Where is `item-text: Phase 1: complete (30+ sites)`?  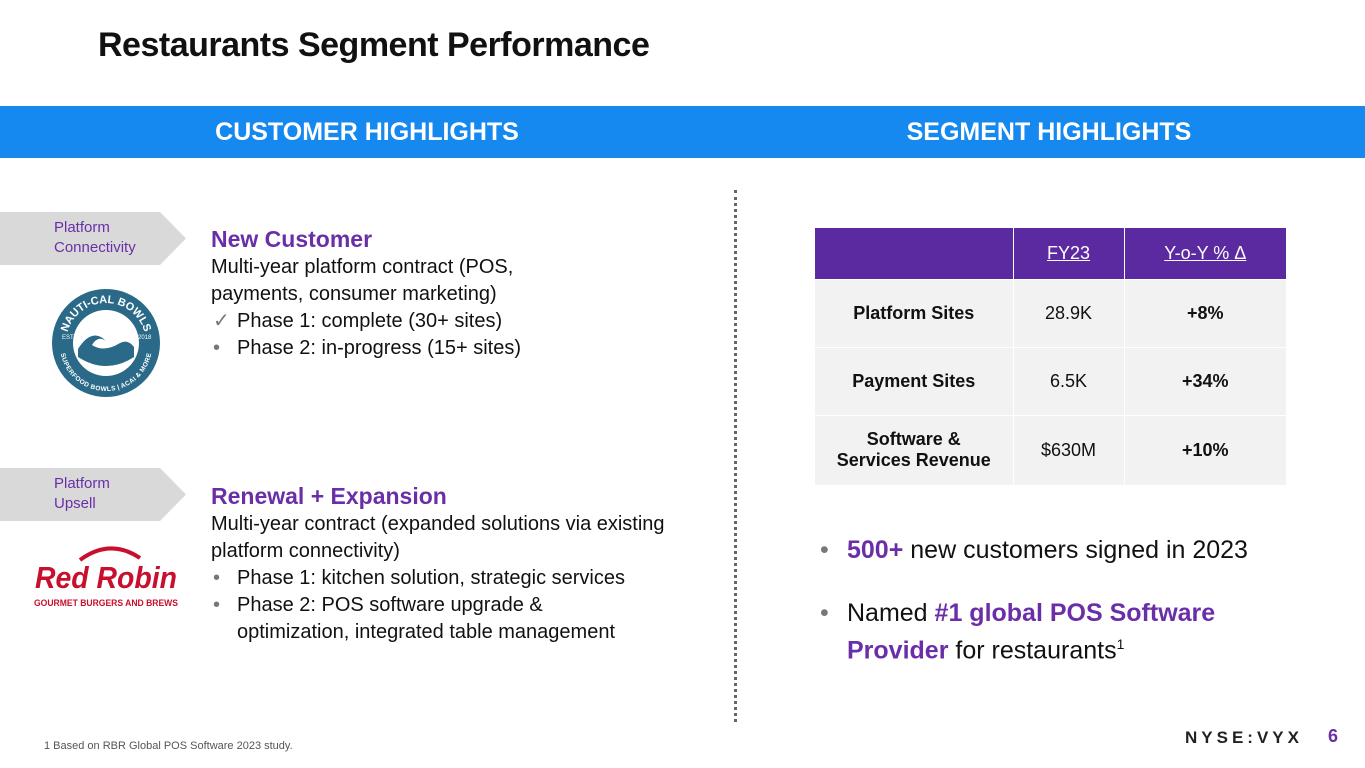
item-text: Phase 1: complete (30+ sites) is located at coordinates (370, 321).